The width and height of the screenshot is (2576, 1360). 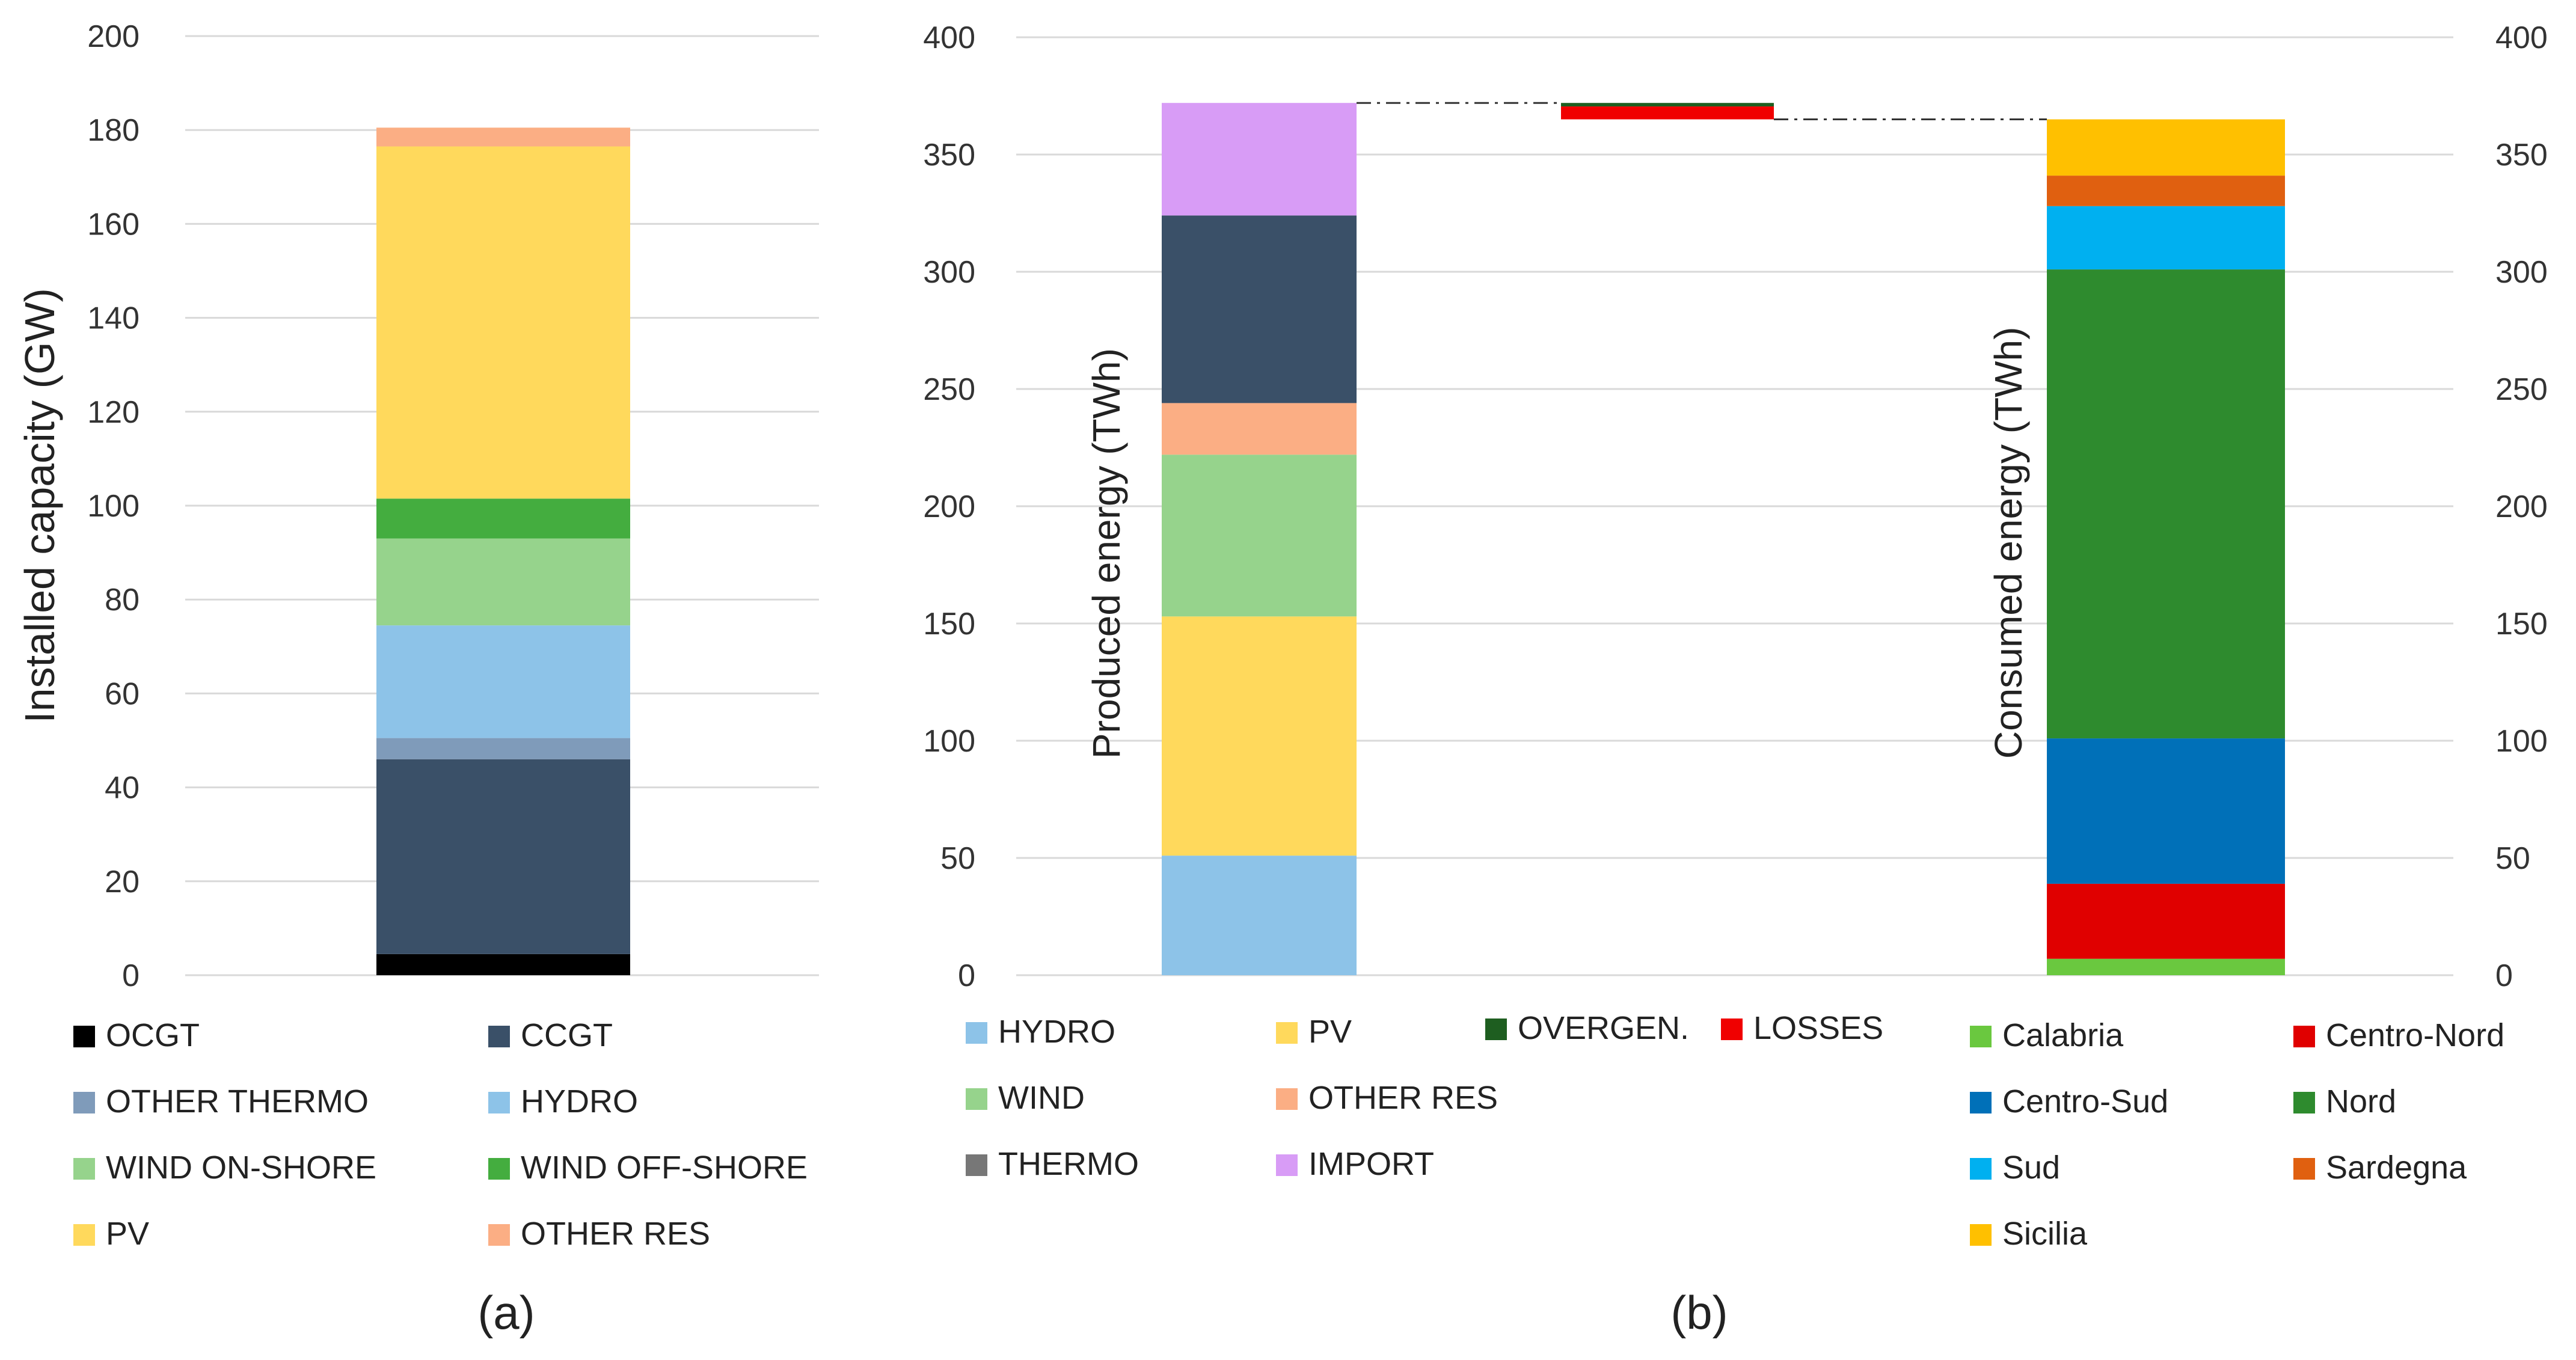 I want to click on y-tick-label-right-b: 350, so click(x=2521, y=155).